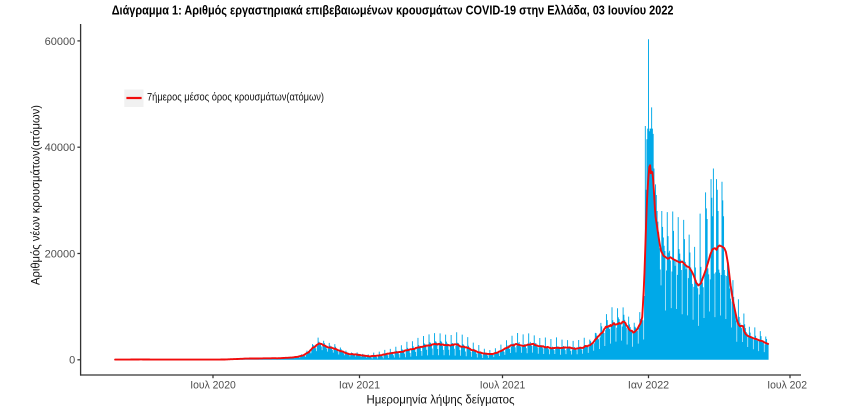 This screenshot has width=845, height=410. I want to click on svg-text: Ημερομηνία λήψης δείγματος, so click(441, 400).